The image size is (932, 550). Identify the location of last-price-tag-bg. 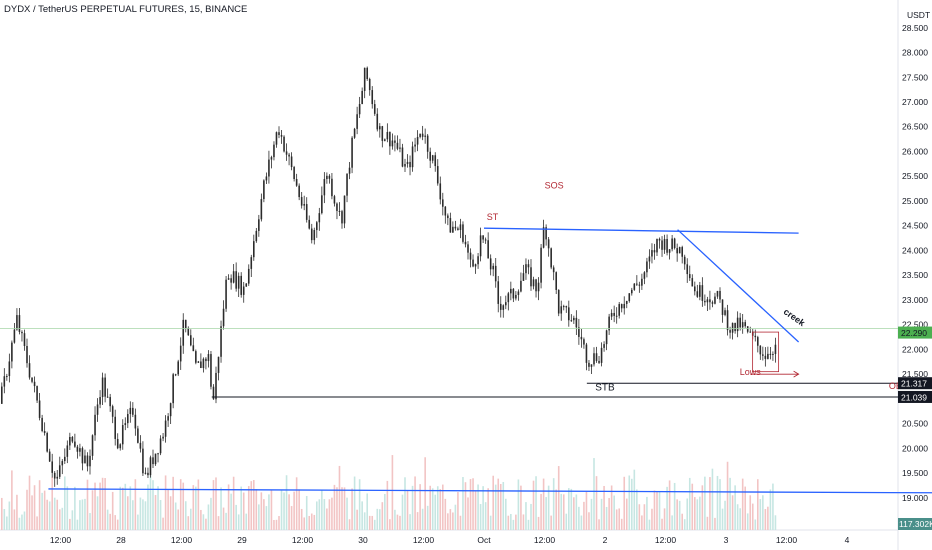
(915, 332).